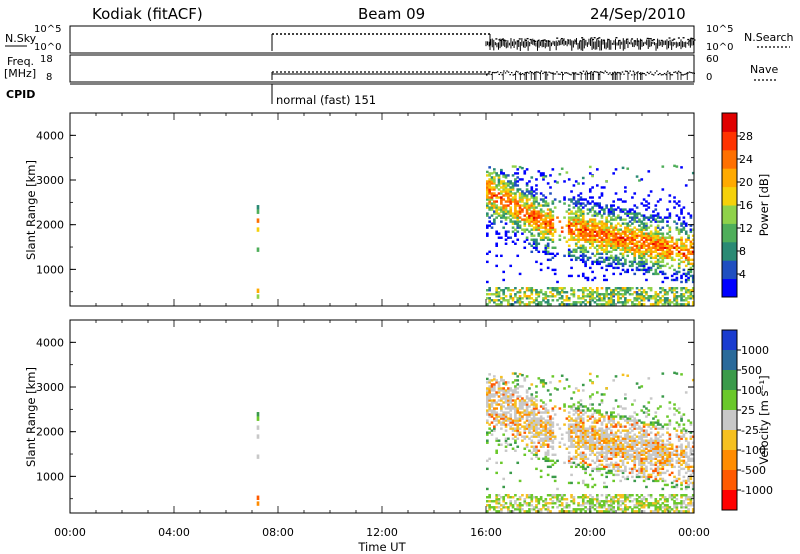 The image size is (800, 554). Describe the element at coordinates (742, 251) in the screenshot. I see `power-colorbar-tick-label: 8` at that location.